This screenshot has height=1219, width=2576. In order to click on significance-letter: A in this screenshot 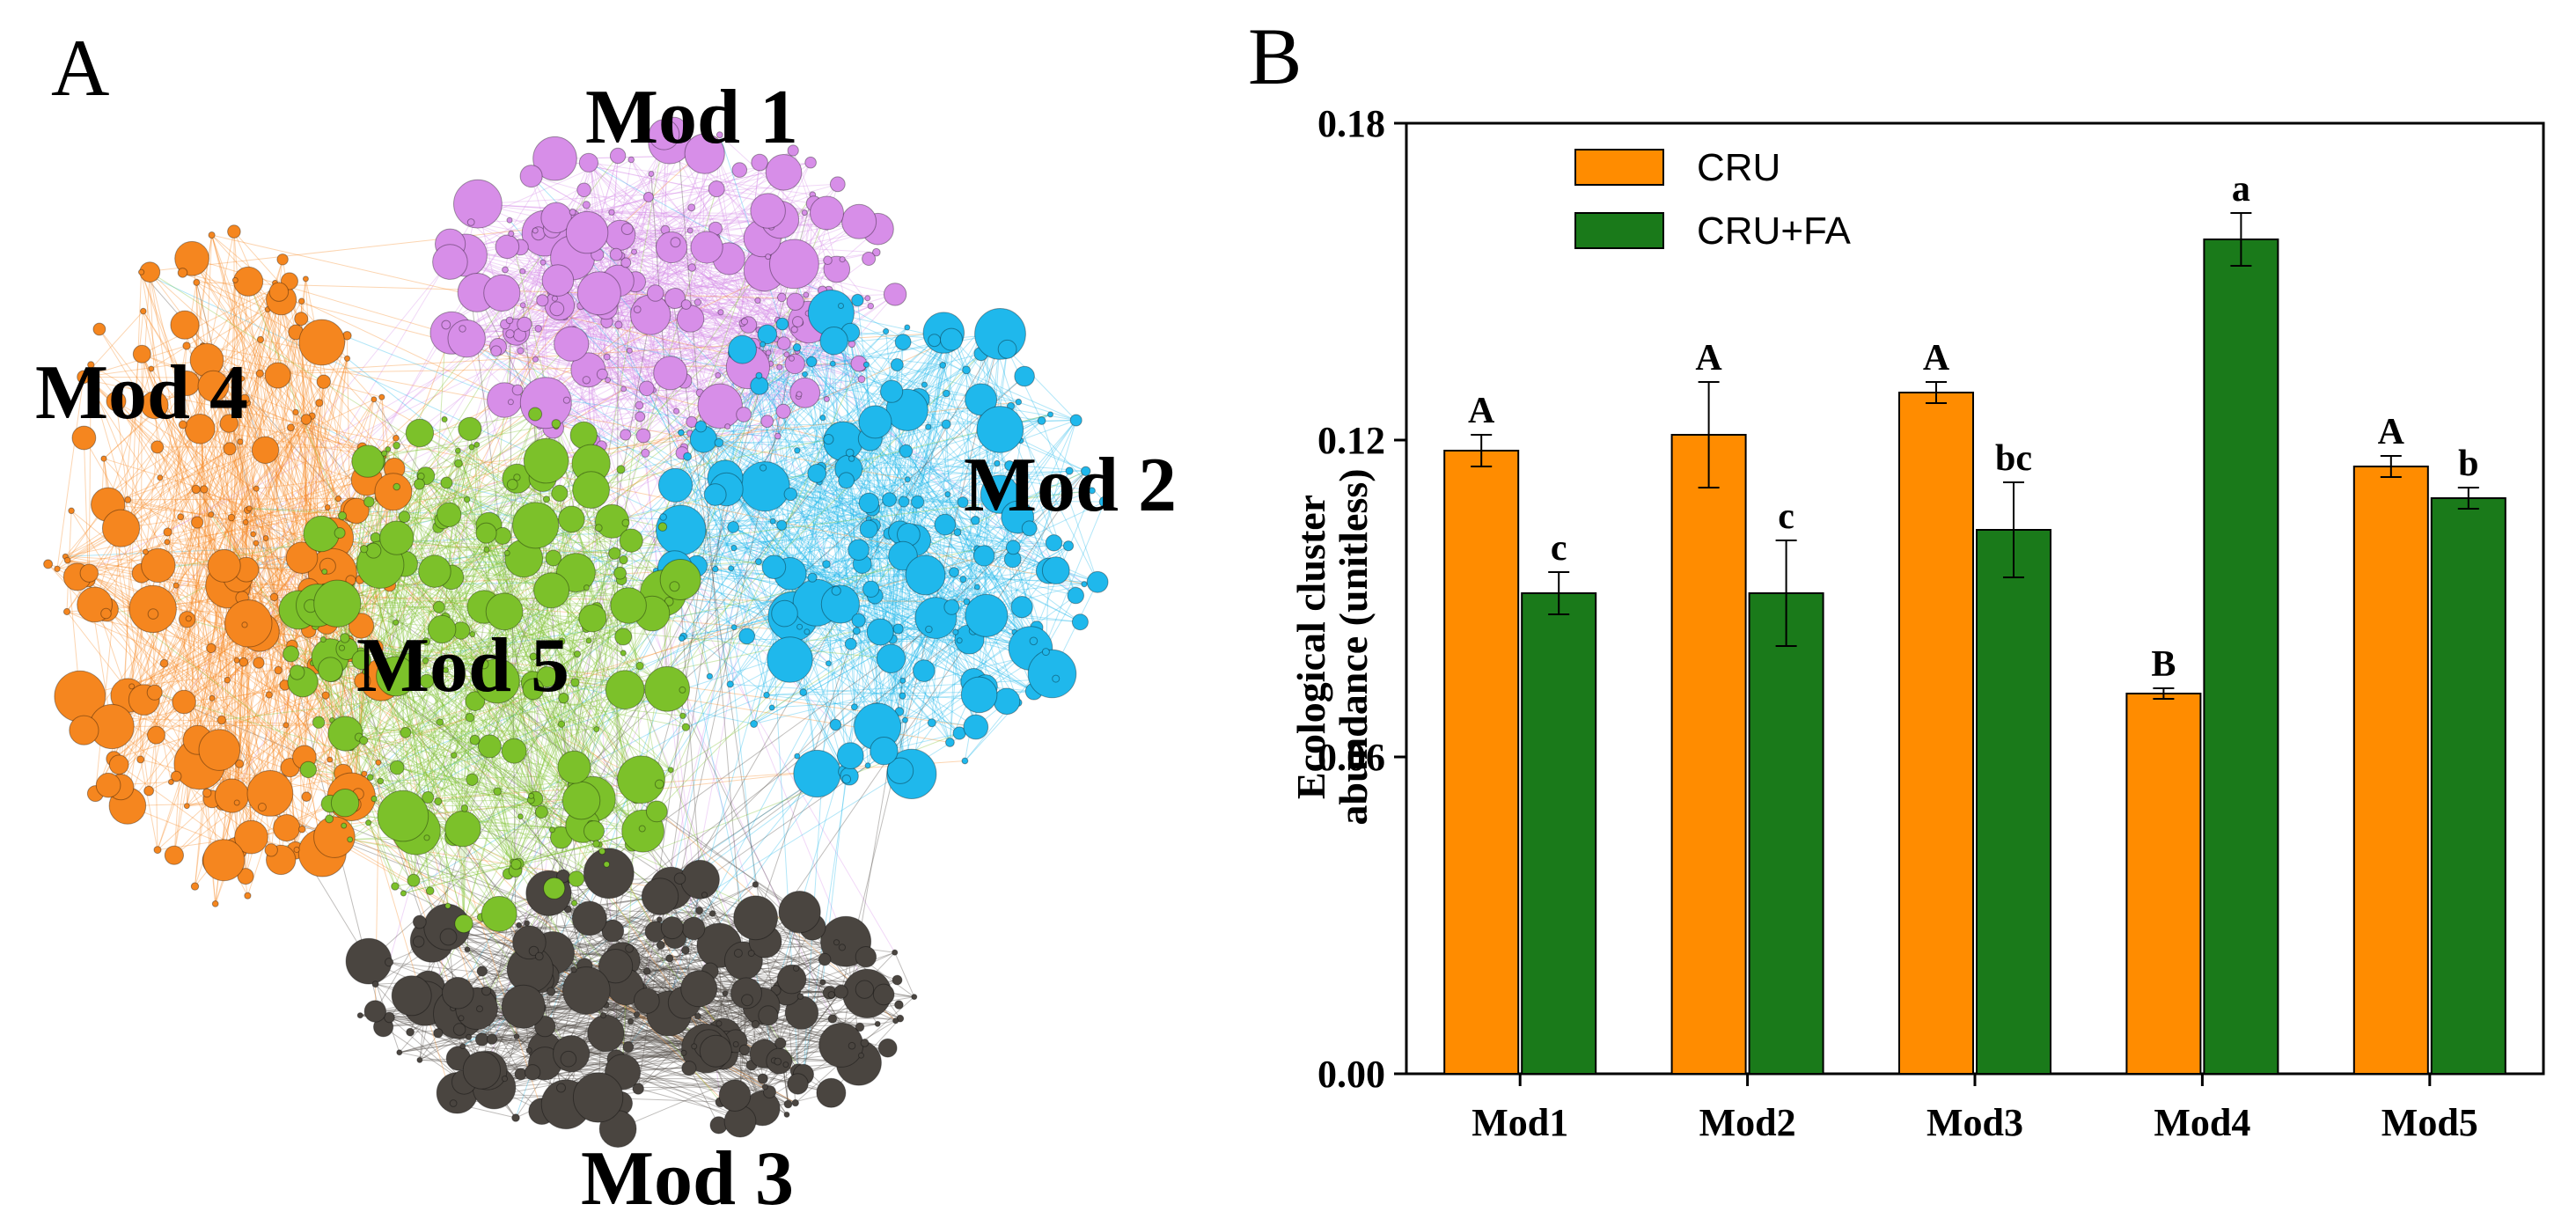, I will do `click(2391, 432)`.